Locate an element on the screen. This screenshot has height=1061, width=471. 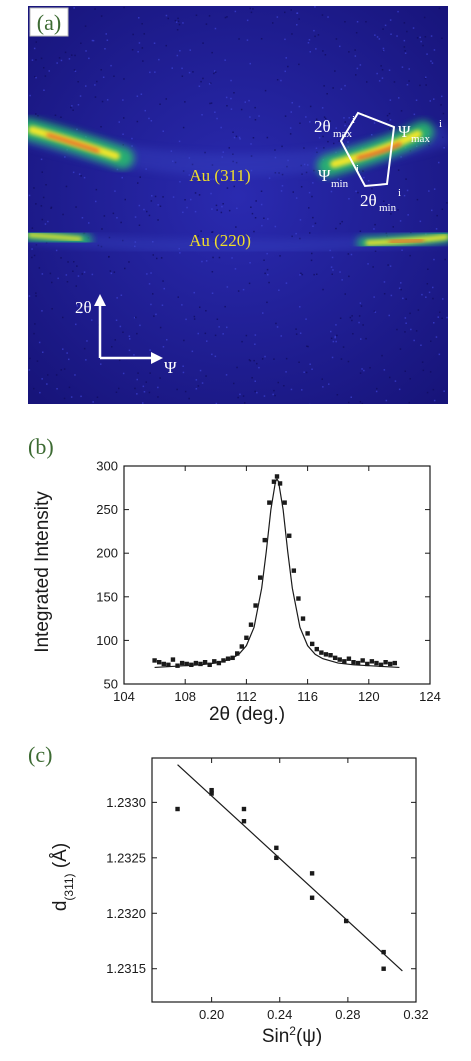
chart-c-y-tick-label: 1.2320 is located at coordinates (126, 913).